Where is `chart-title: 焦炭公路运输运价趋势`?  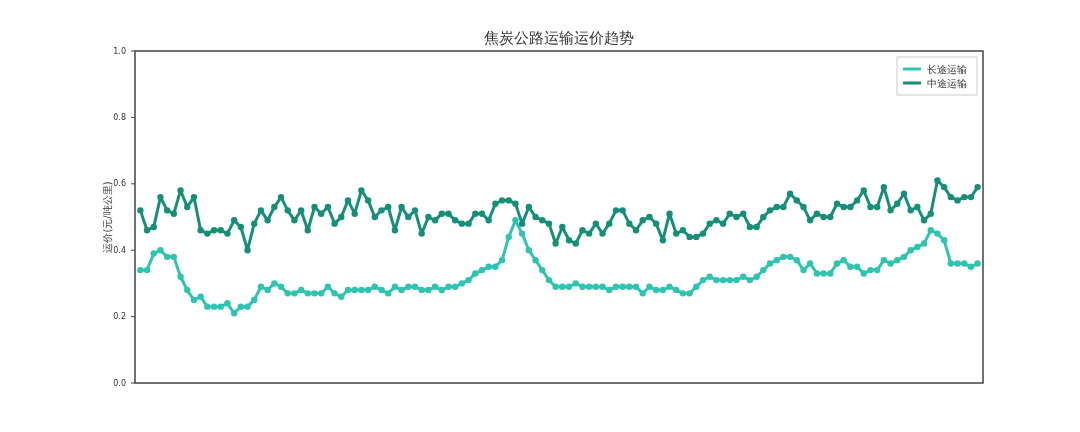
chart-title: 焦炭公路运输运价趋势 is located at coordinates (559, 38).